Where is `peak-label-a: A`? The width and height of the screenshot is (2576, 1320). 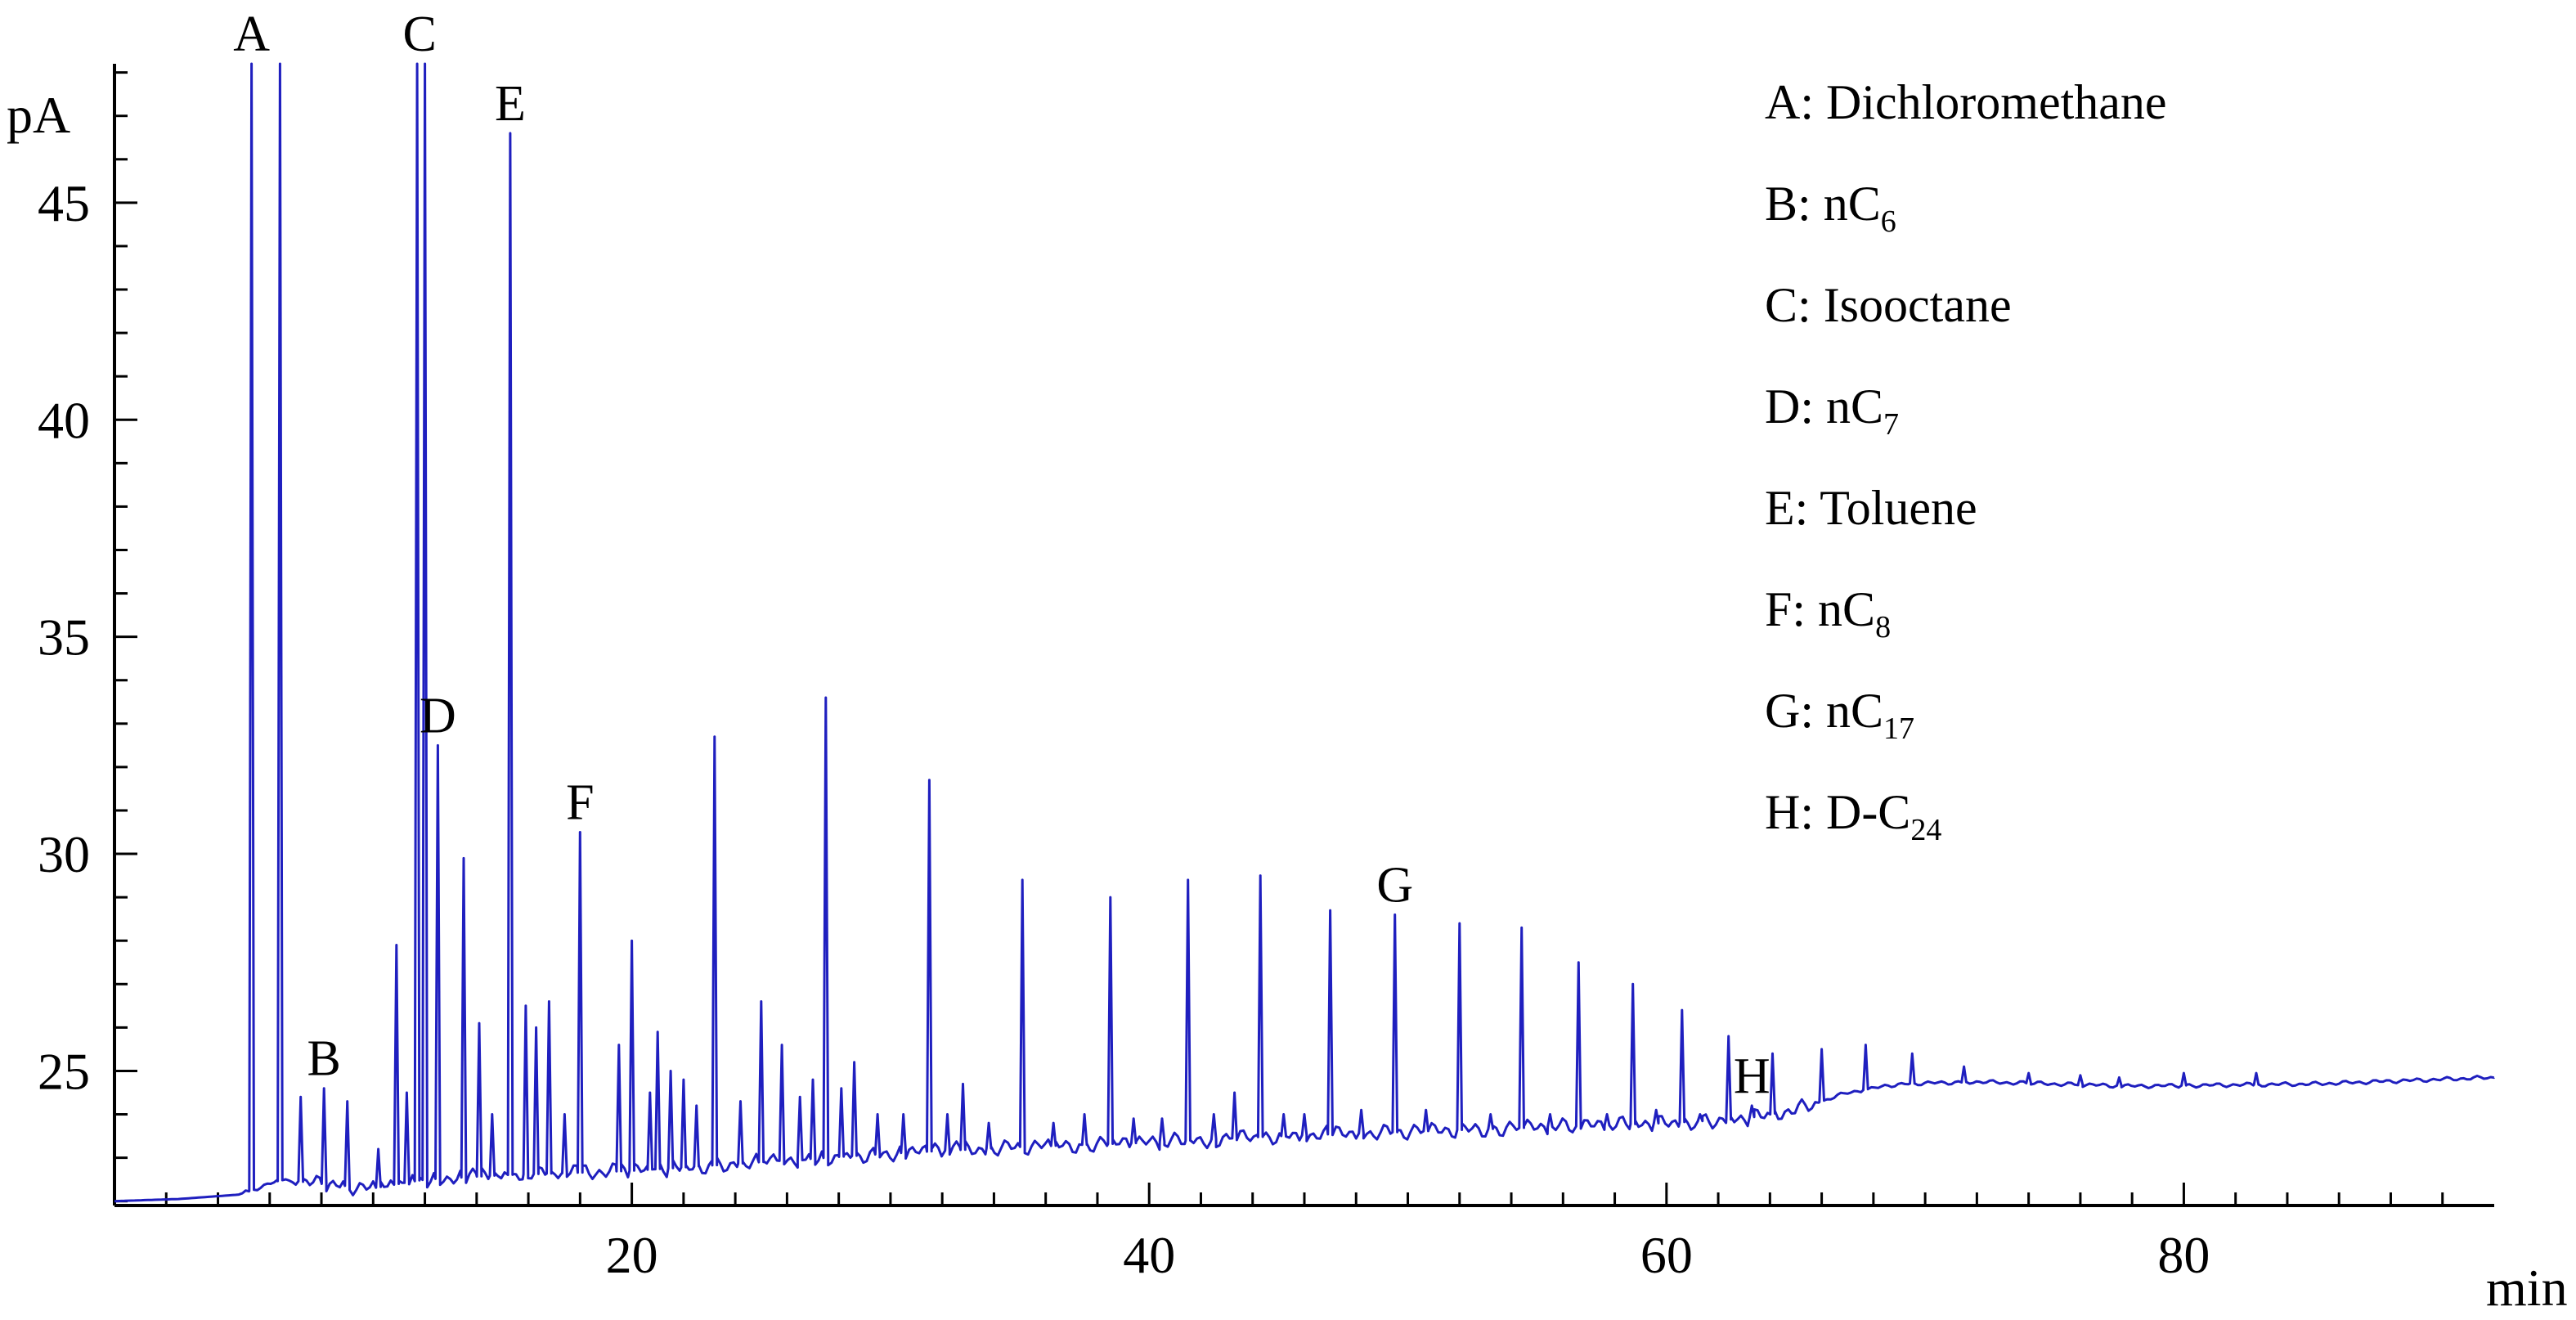 peak-label-a: A is located at coordinates (251, 34).